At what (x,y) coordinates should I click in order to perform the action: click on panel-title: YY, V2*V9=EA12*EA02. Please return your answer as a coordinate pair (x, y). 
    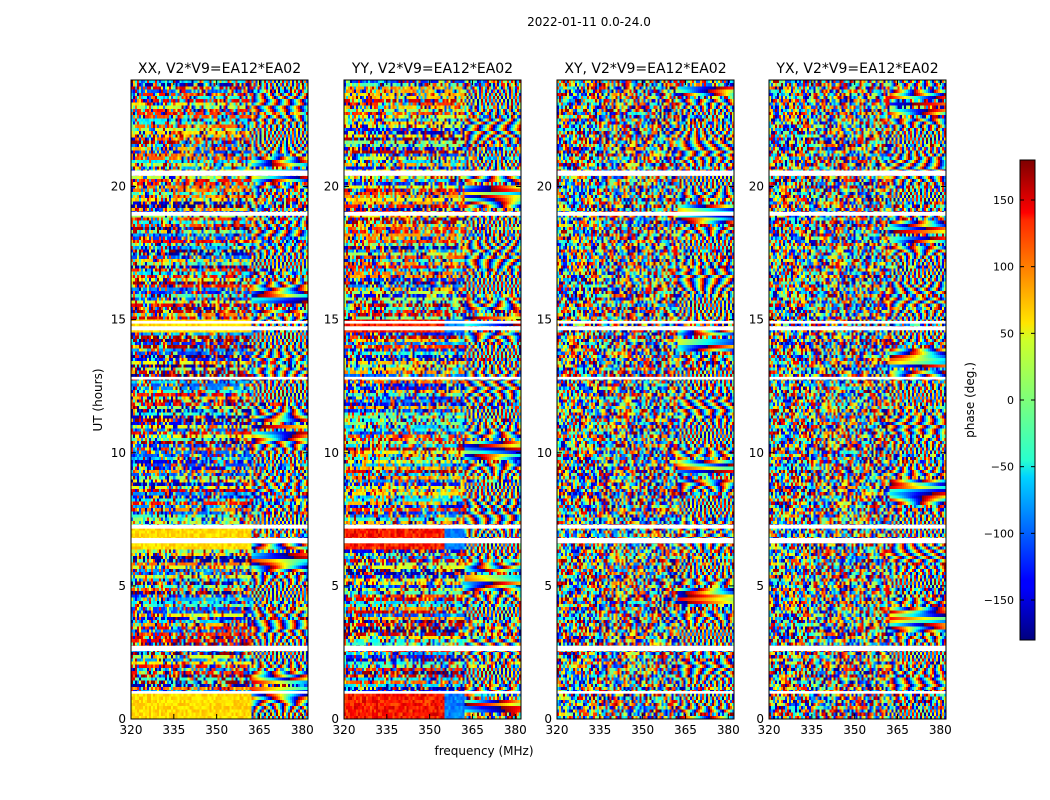
    Looking at the image, I should click on (432, 69).